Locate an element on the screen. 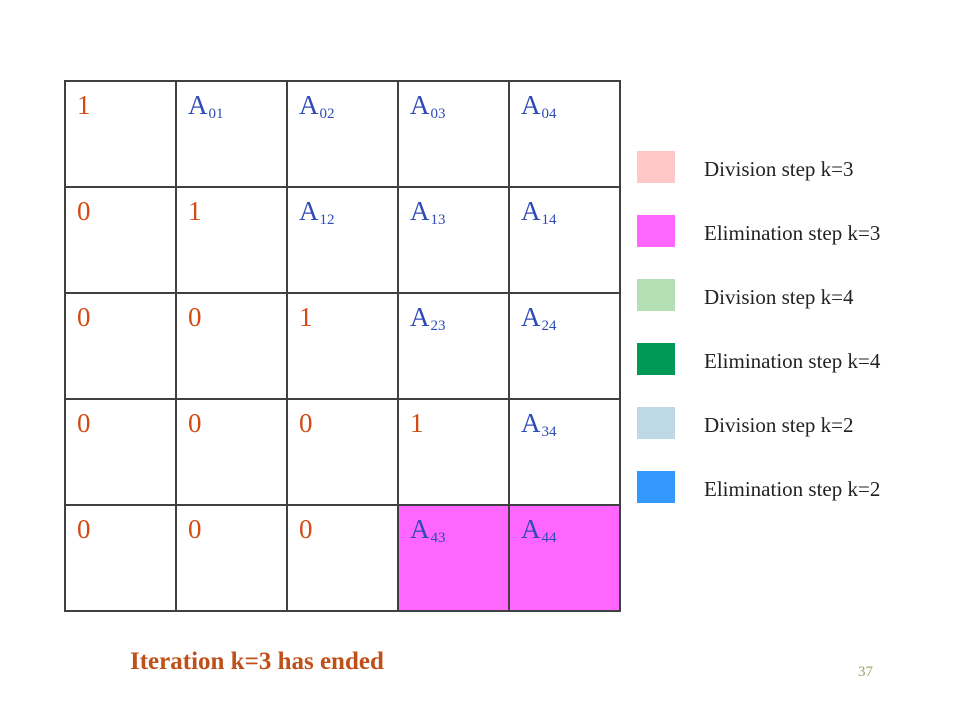  legend-label: Elimination step k=2 is located at coordinates (792, 489).